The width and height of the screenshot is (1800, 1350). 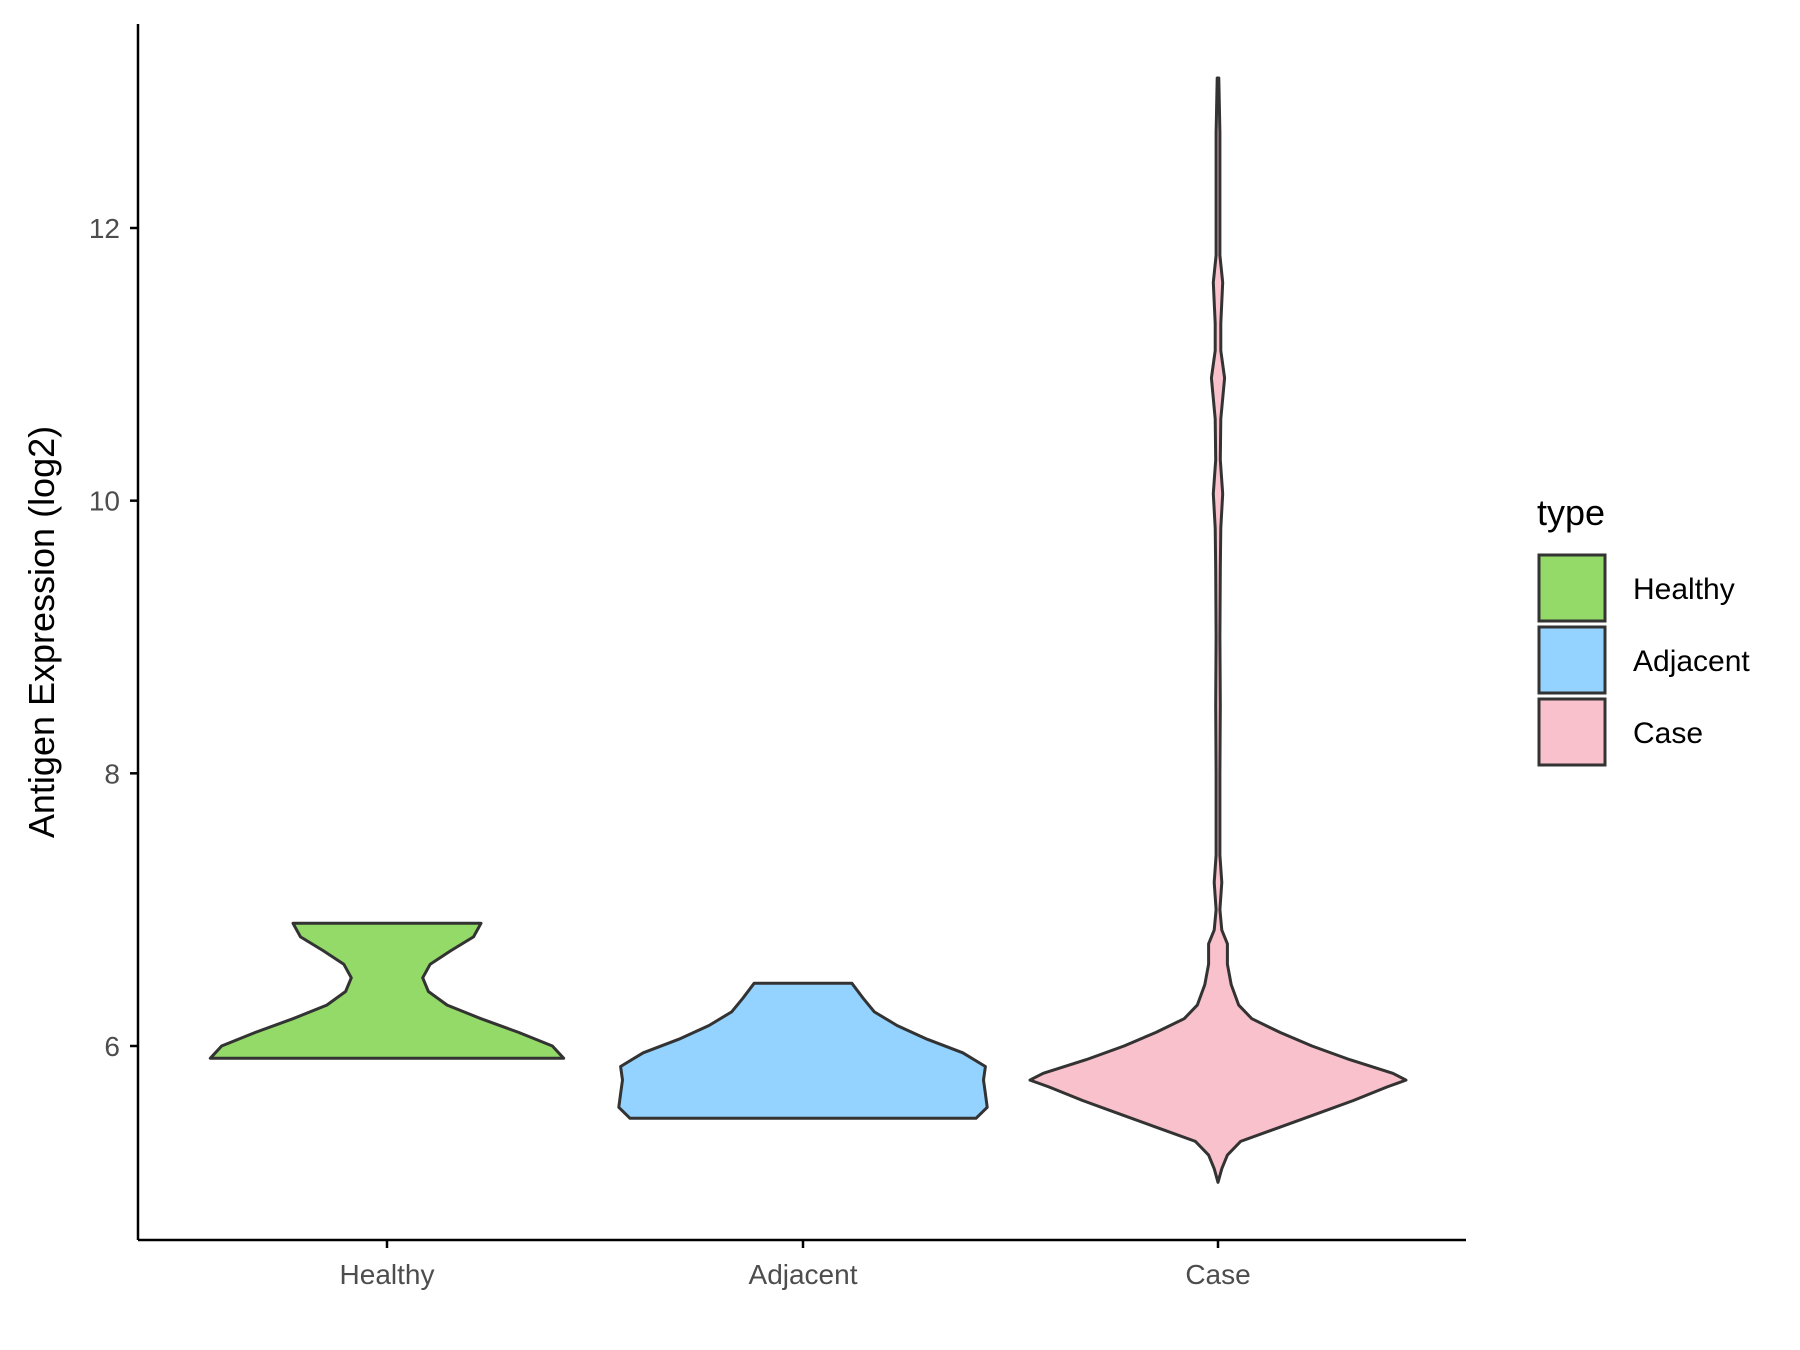 I want to click on x-tick-label: Healthy, so click(x=387, y=1274).